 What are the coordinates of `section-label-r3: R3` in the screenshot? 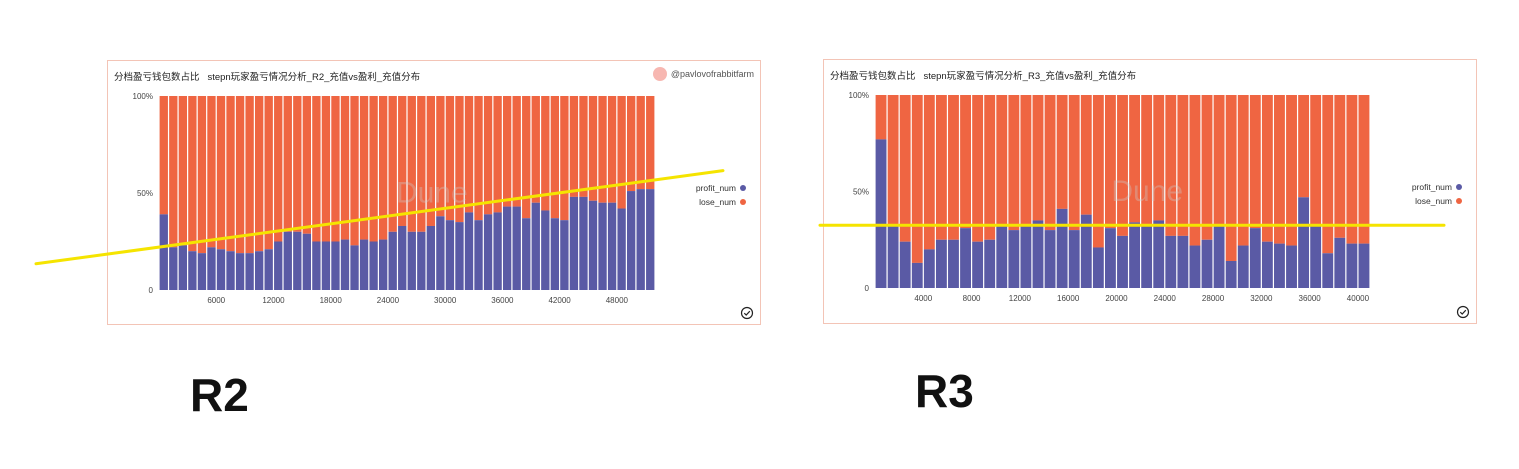 It's located at (944, 391).